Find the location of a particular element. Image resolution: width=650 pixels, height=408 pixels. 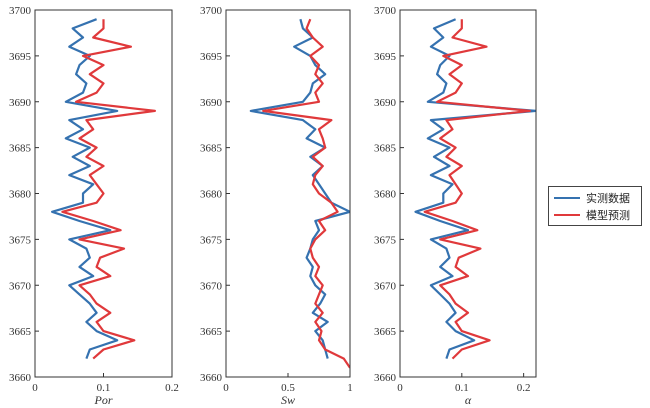

x-axis-label: Sw is located at coordinates (288, 400).